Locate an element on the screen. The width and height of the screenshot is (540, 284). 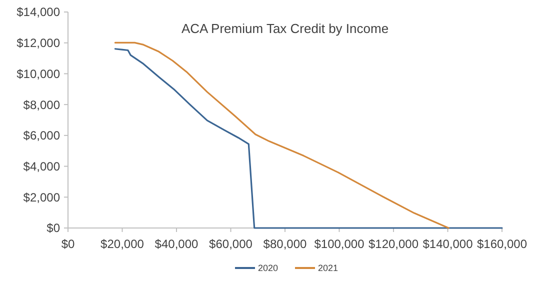
legend-label: 2021 is located at coordinates (328, 268).